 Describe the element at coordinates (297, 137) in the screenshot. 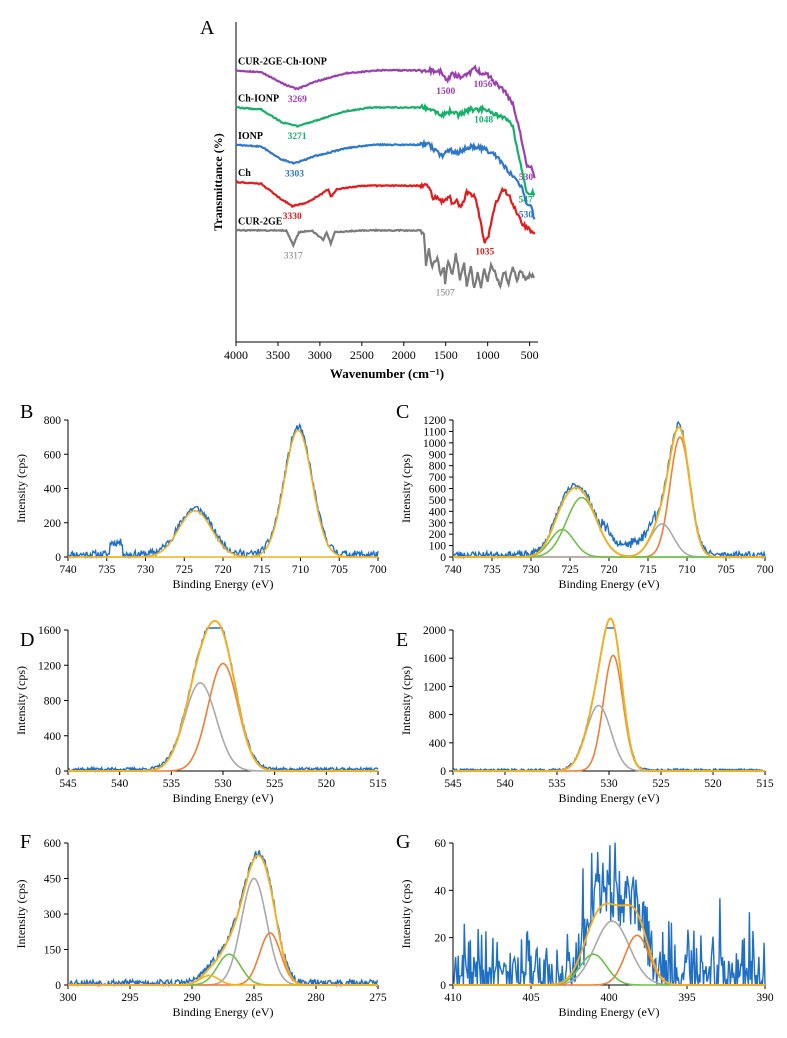

I see `peak-label: 3271` at that location.